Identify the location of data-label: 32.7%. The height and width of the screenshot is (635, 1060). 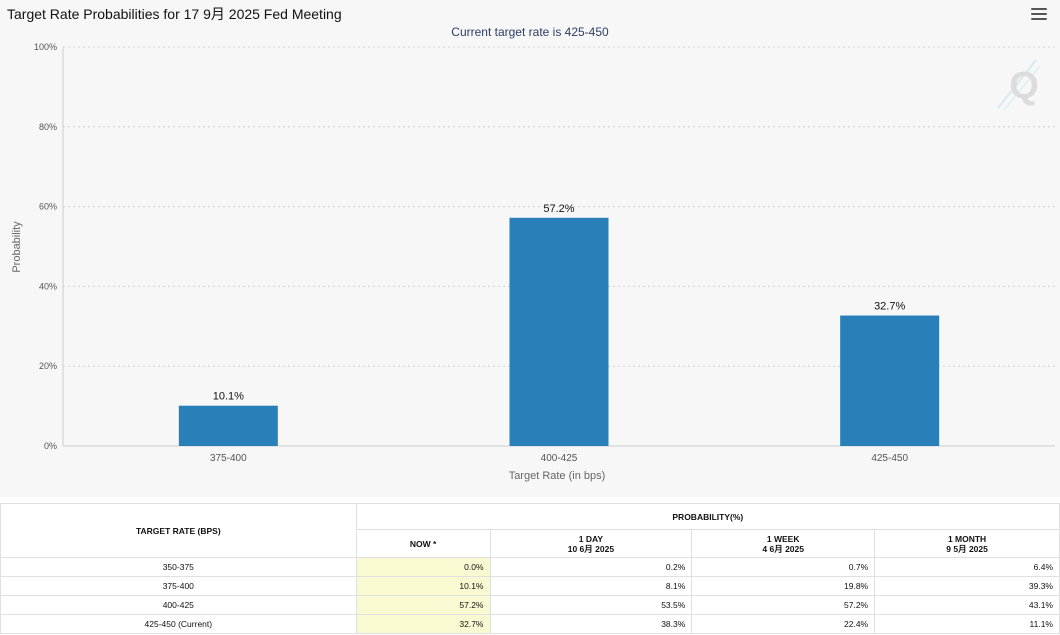
(889, 307).